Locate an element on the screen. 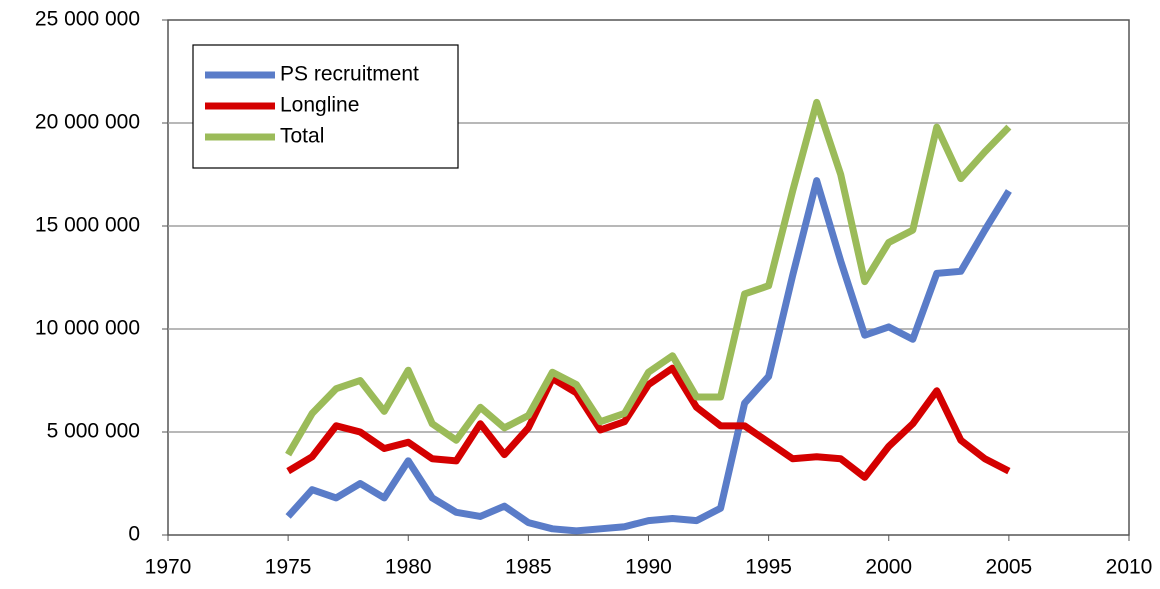 The height and width of the screenshot is (589, 1160). series-line is located at coordinates (648, 422).